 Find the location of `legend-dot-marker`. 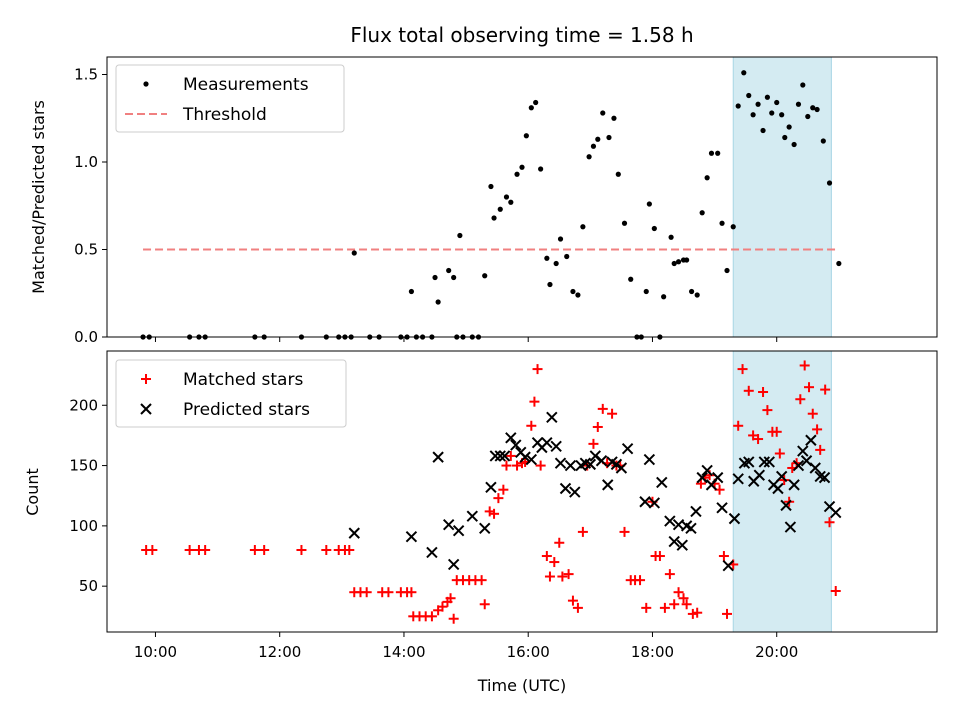

legend-dot-marker is located at coordinates (146, 84).